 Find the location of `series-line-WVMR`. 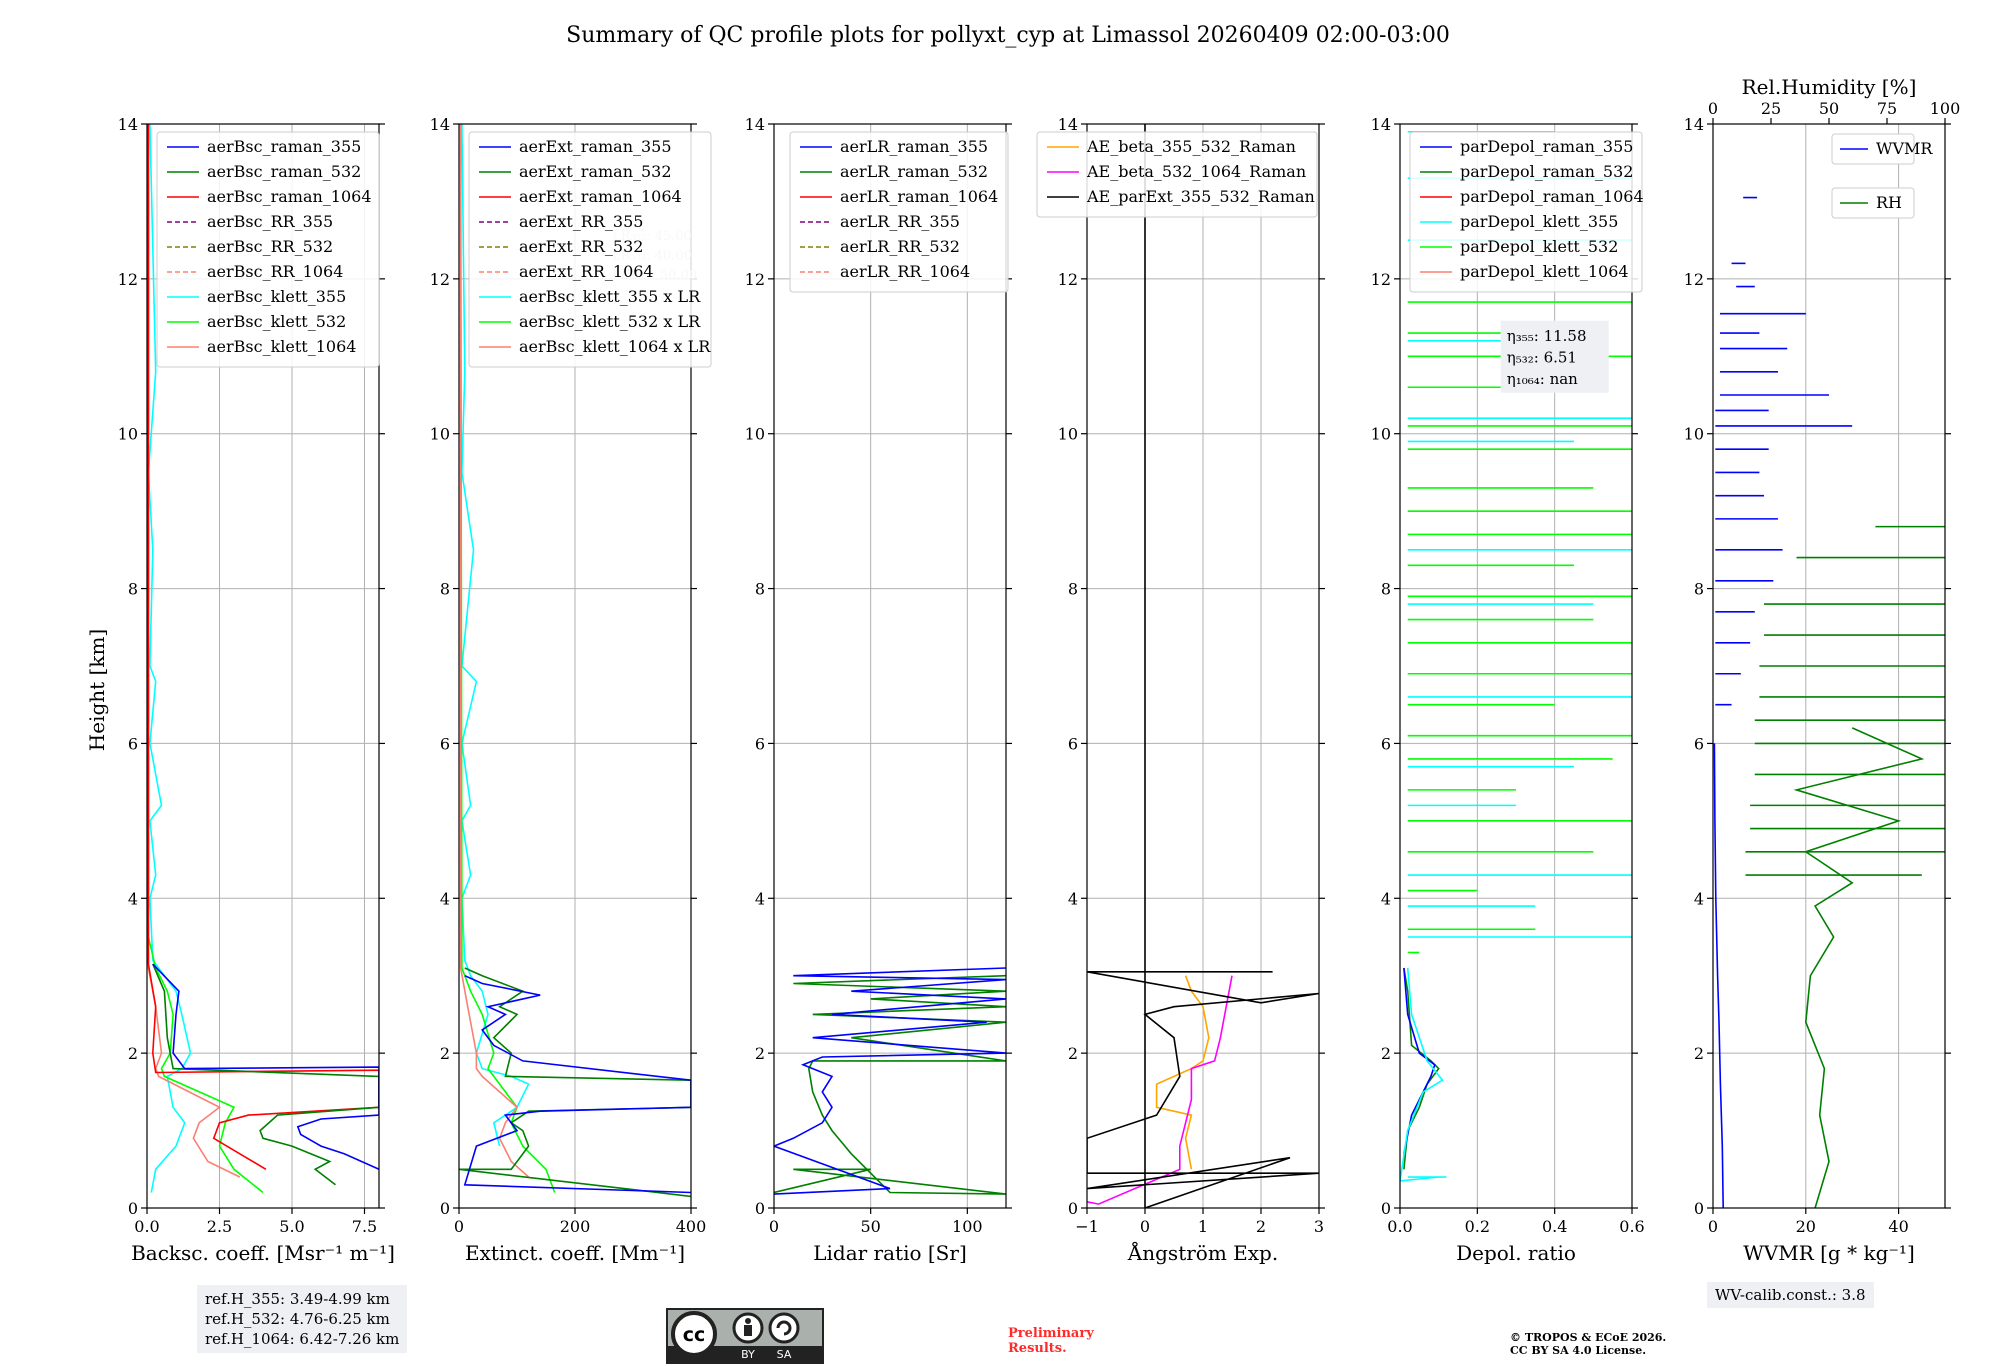

series-line-WVMR is located at coordinates (1718, 975).